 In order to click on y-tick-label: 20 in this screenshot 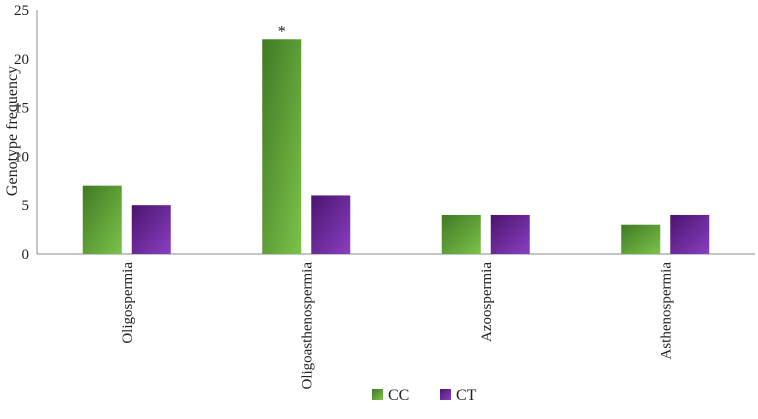, I will do `click(21, 60)`.